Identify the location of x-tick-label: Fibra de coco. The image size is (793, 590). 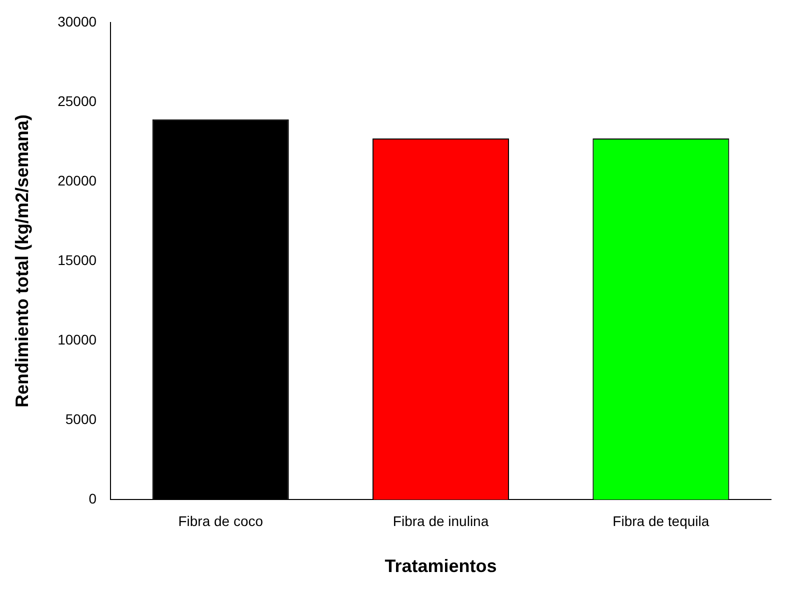
(221, 520).